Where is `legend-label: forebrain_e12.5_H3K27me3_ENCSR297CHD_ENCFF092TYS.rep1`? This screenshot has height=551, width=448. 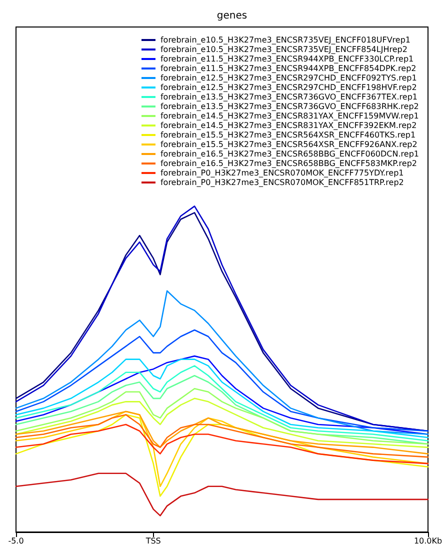 legend-label: forebrain_e12.5_H3K27me3_ENCSR297CHD_ENCFF092TYS.rep1 is located at coordinates (288, 78).